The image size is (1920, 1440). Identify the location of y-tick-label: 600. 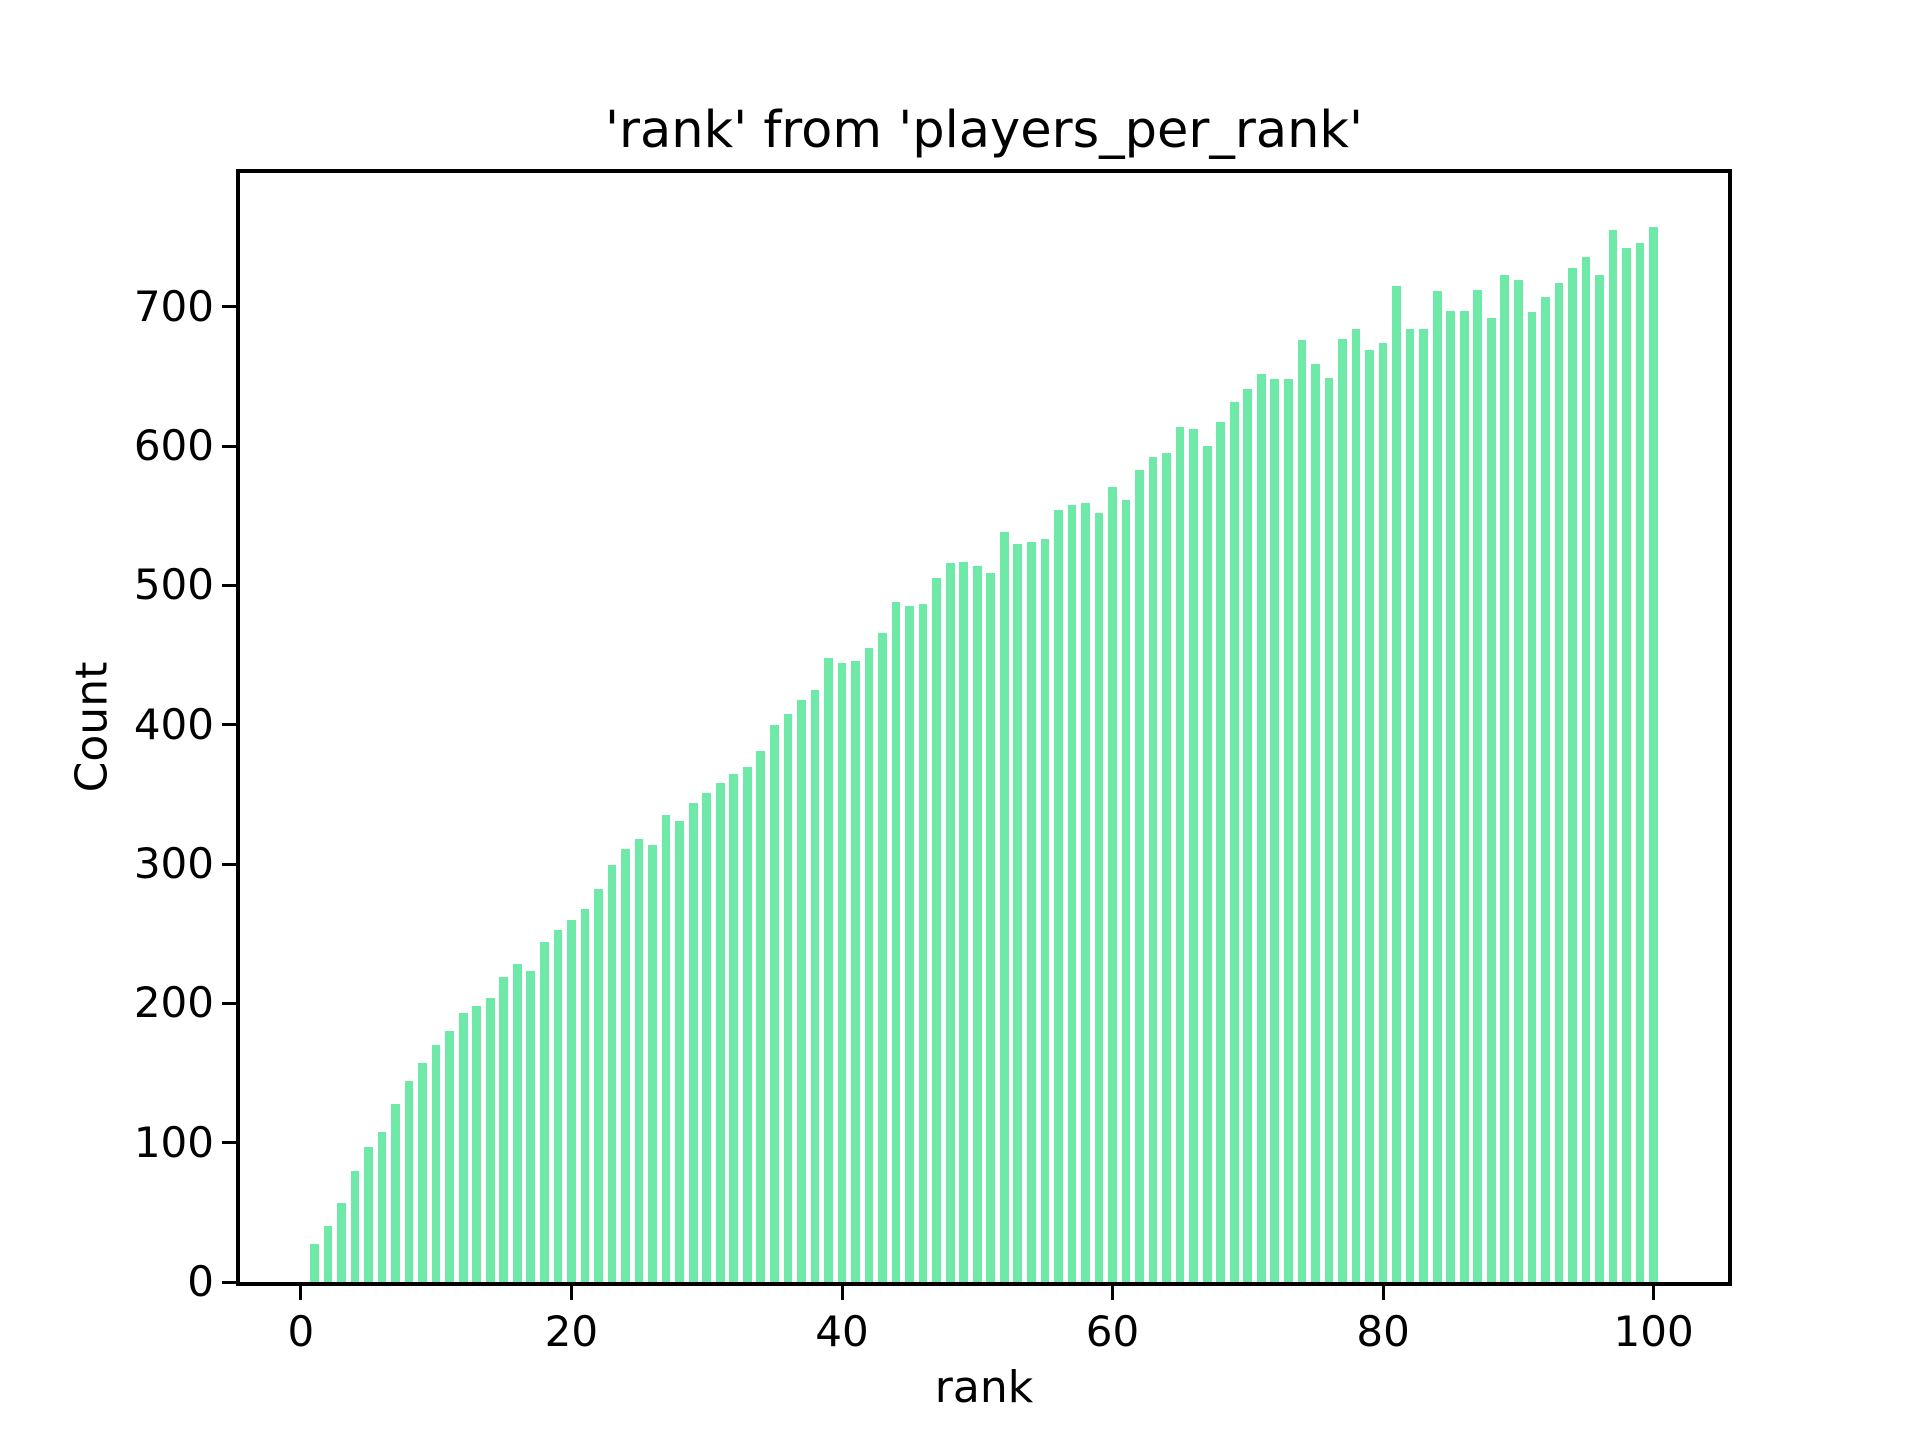
(173, 446).